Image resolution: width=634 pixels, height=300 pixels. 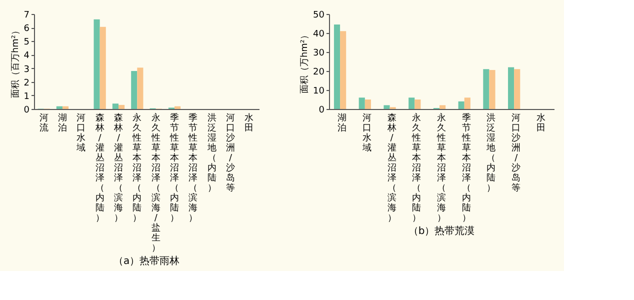 What do you see at coordinates (27, 29) in the screenshot?
I see `y-tick-label: 6` at bounding box center [27, 29].